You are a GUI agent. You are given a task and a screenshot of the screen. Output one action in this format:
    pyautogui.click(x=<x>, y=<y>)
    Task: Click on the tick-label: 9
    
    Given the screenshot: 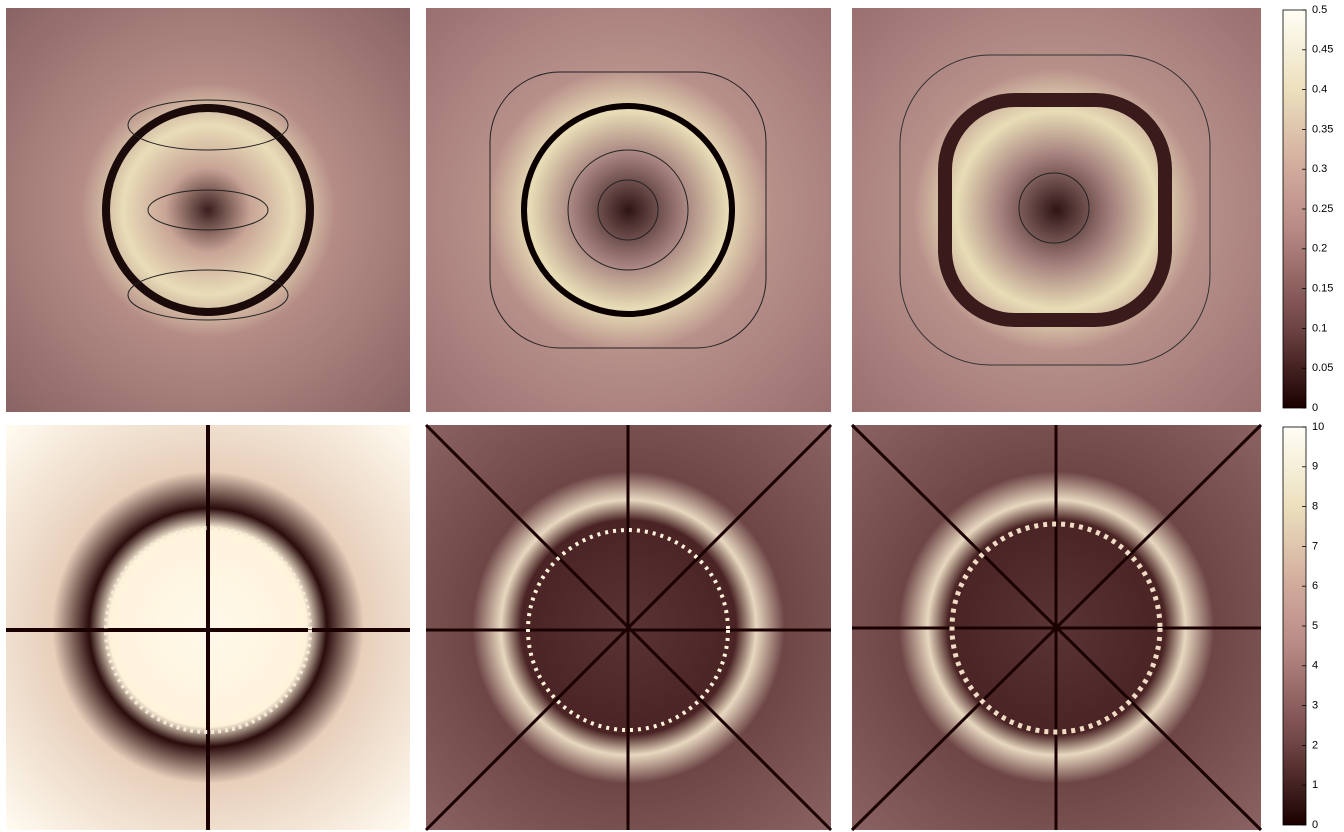 What is the action you would take?
    pyautogui.click(x=1315, y=467)
    